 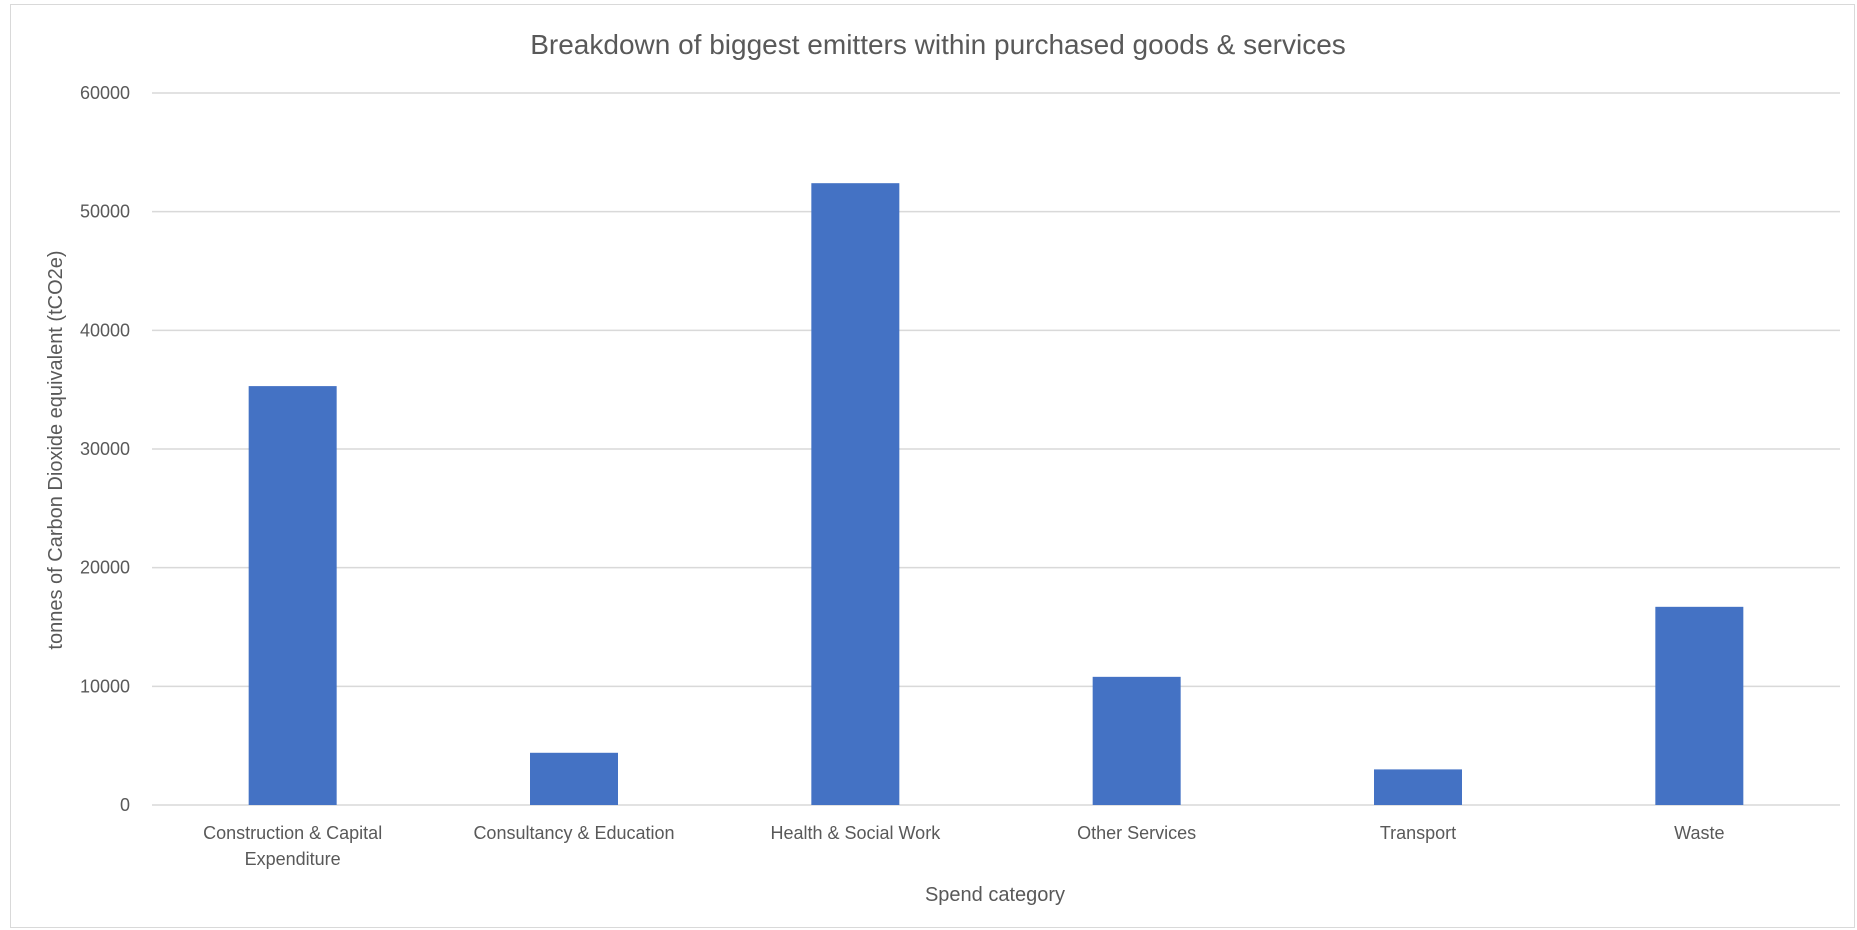 I want to click on x-tick-label: Transport, so click(x=1418, y=833).